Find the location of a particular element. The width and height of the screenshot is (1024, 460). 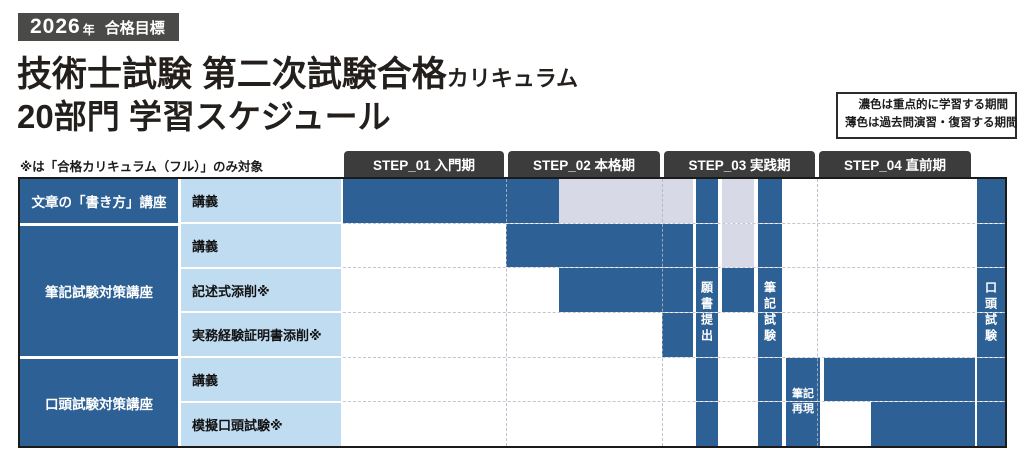

page-title-line1: 技術士試験 第二次試験合格カリキュラム is located at coordinates (297, 71).